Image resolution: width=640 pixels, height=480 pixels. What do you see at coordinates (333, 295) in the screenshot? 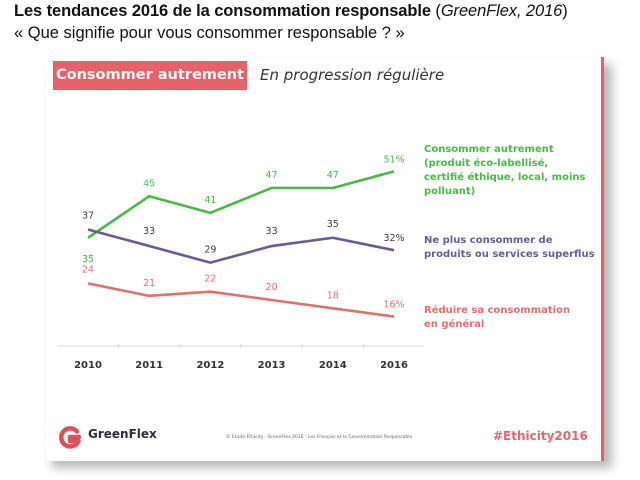
I see `data-label: 18` at bounding box center [333, 295].